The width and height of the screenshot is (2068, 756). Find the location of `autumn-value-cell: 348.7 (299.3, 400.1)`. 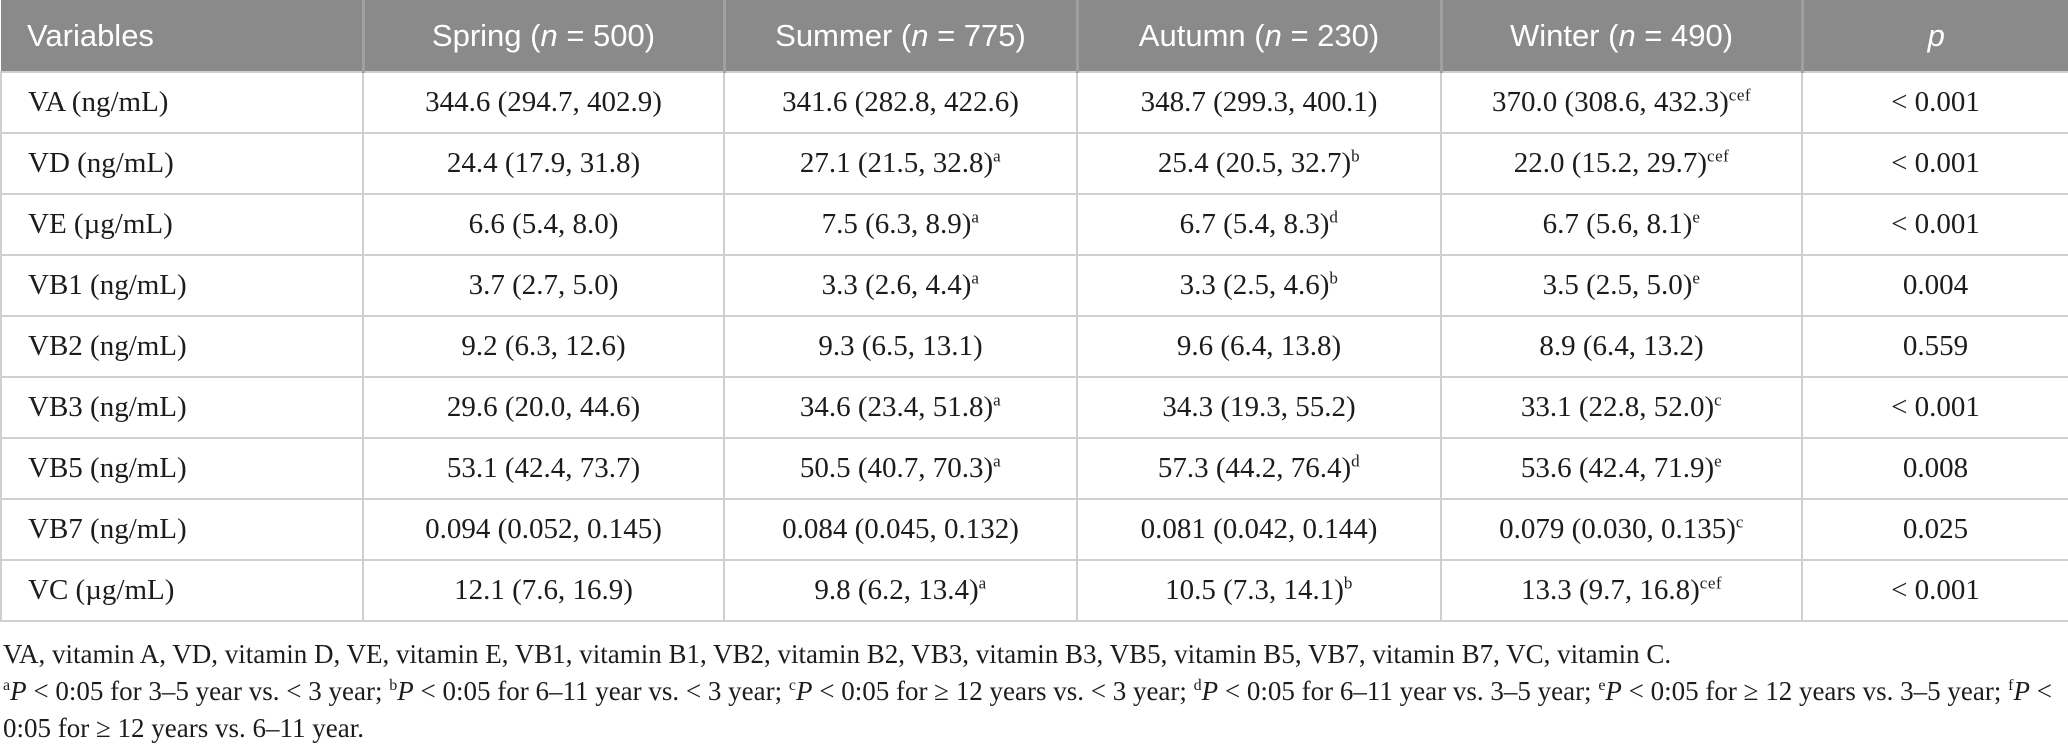

autumn-value-cell: 348.7 (299.3, 400.1) is located at coordinates (1259, 102).